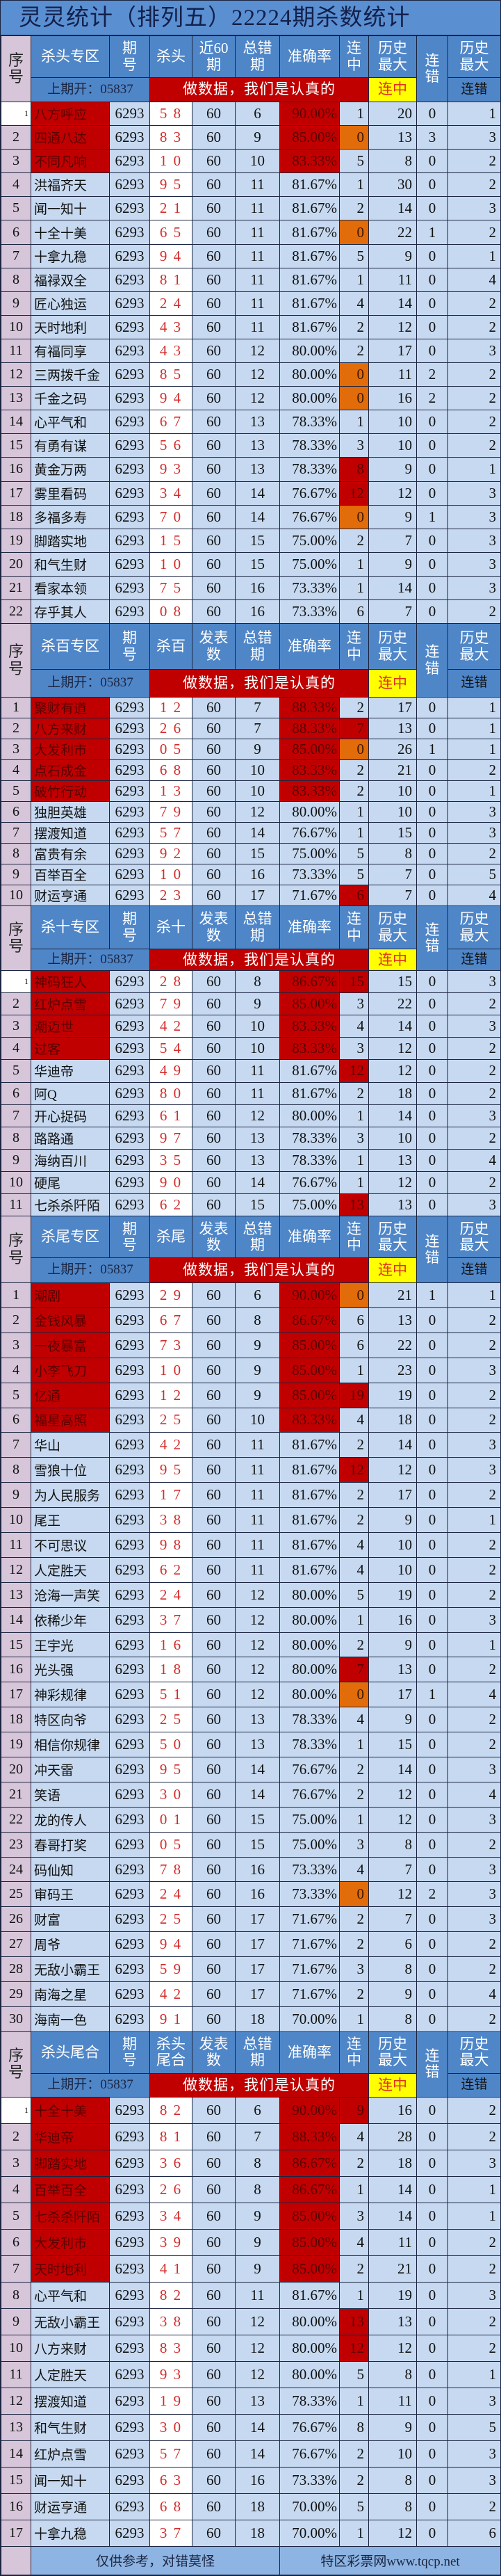 Image resolution: width=501 pixels, height=2576 pixels. Describe the element at coordinates (258, 1919) in the screenshot. I see `total-errors: 17` at that location.